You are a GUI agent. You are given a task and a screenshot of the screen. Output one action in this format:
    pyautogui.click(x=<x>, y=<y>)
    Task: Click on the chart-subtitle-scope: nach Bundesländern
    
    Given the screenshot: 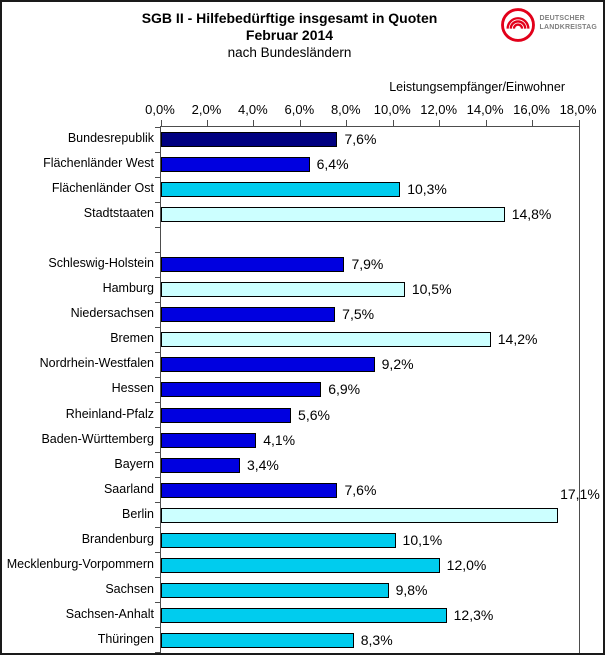 What is the action you would take?
    pyautogui.click(x=289, y=52)
    